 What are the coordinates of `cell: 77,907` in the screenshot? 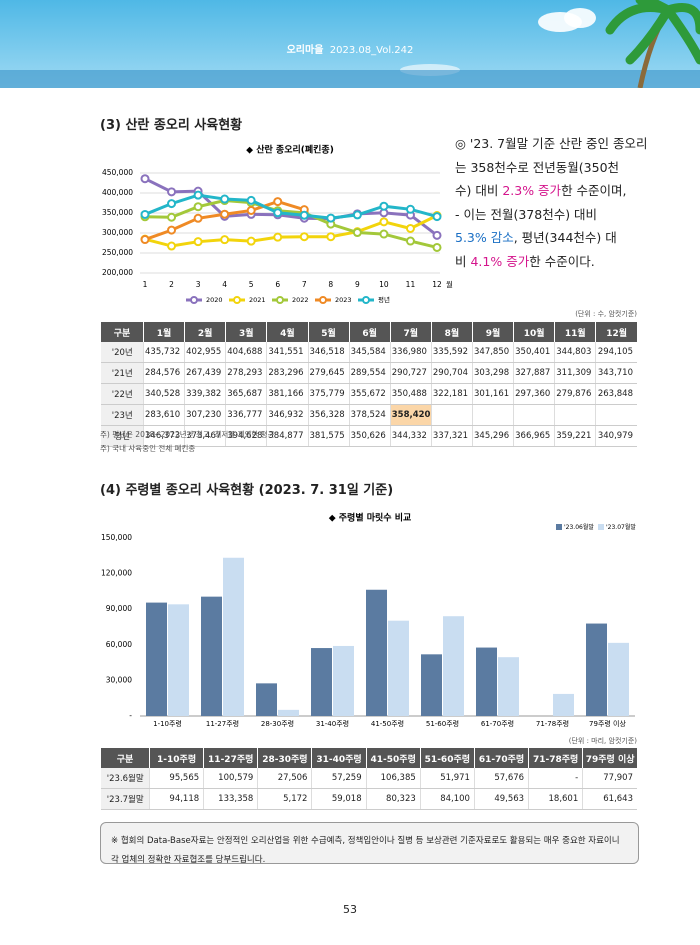 It's located at (609, 778).